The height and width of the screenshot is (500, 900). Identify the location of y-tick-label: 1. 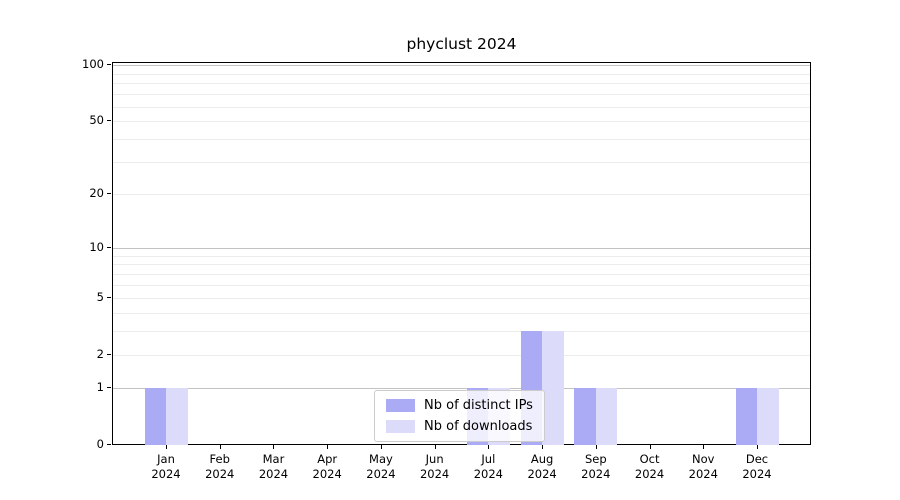
(100, 386).